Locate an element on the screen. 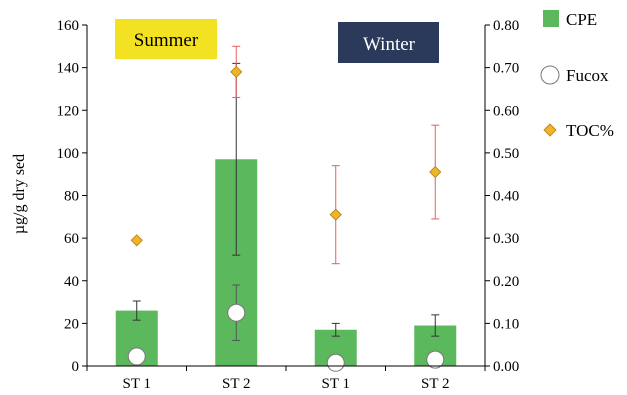 The width and height of the screenshot is (627, 395). legend-marker-fucox is located at coordinates (550, 75).